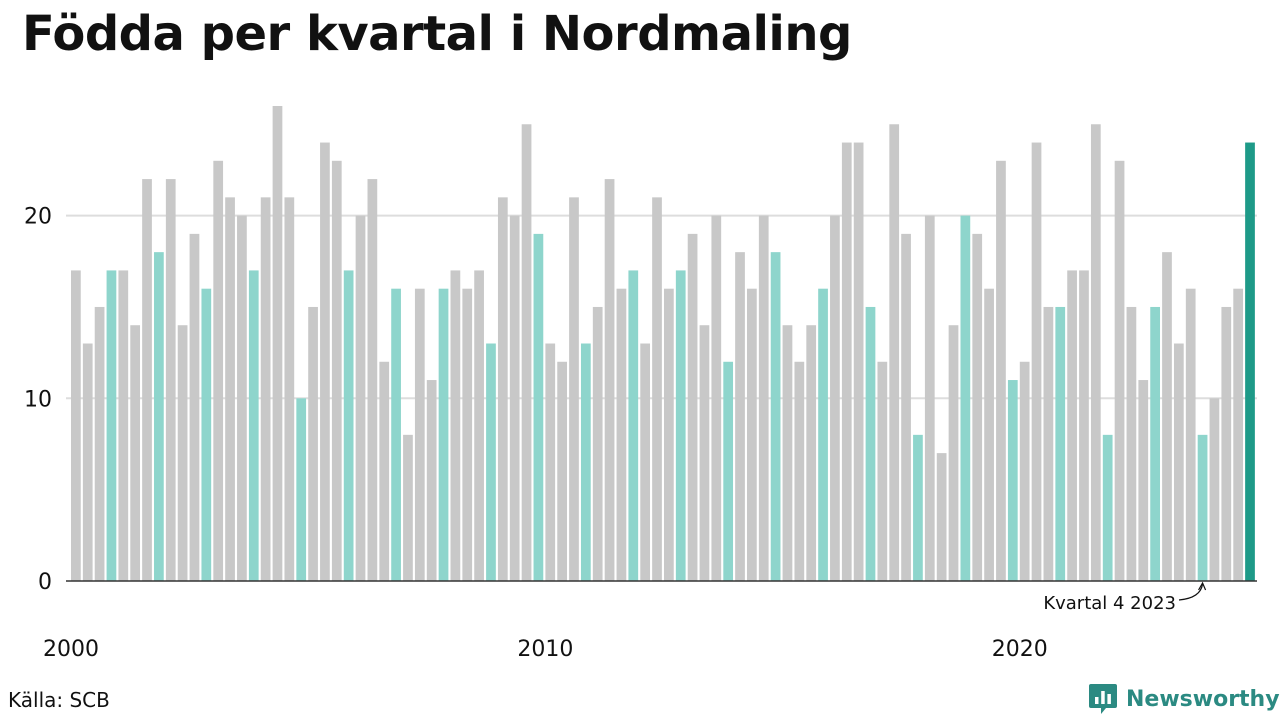 Image resolution: width=1280 pixels, height=720 pixels. I want to click on brand-logo: Newsworthy, so click(1184, 699).